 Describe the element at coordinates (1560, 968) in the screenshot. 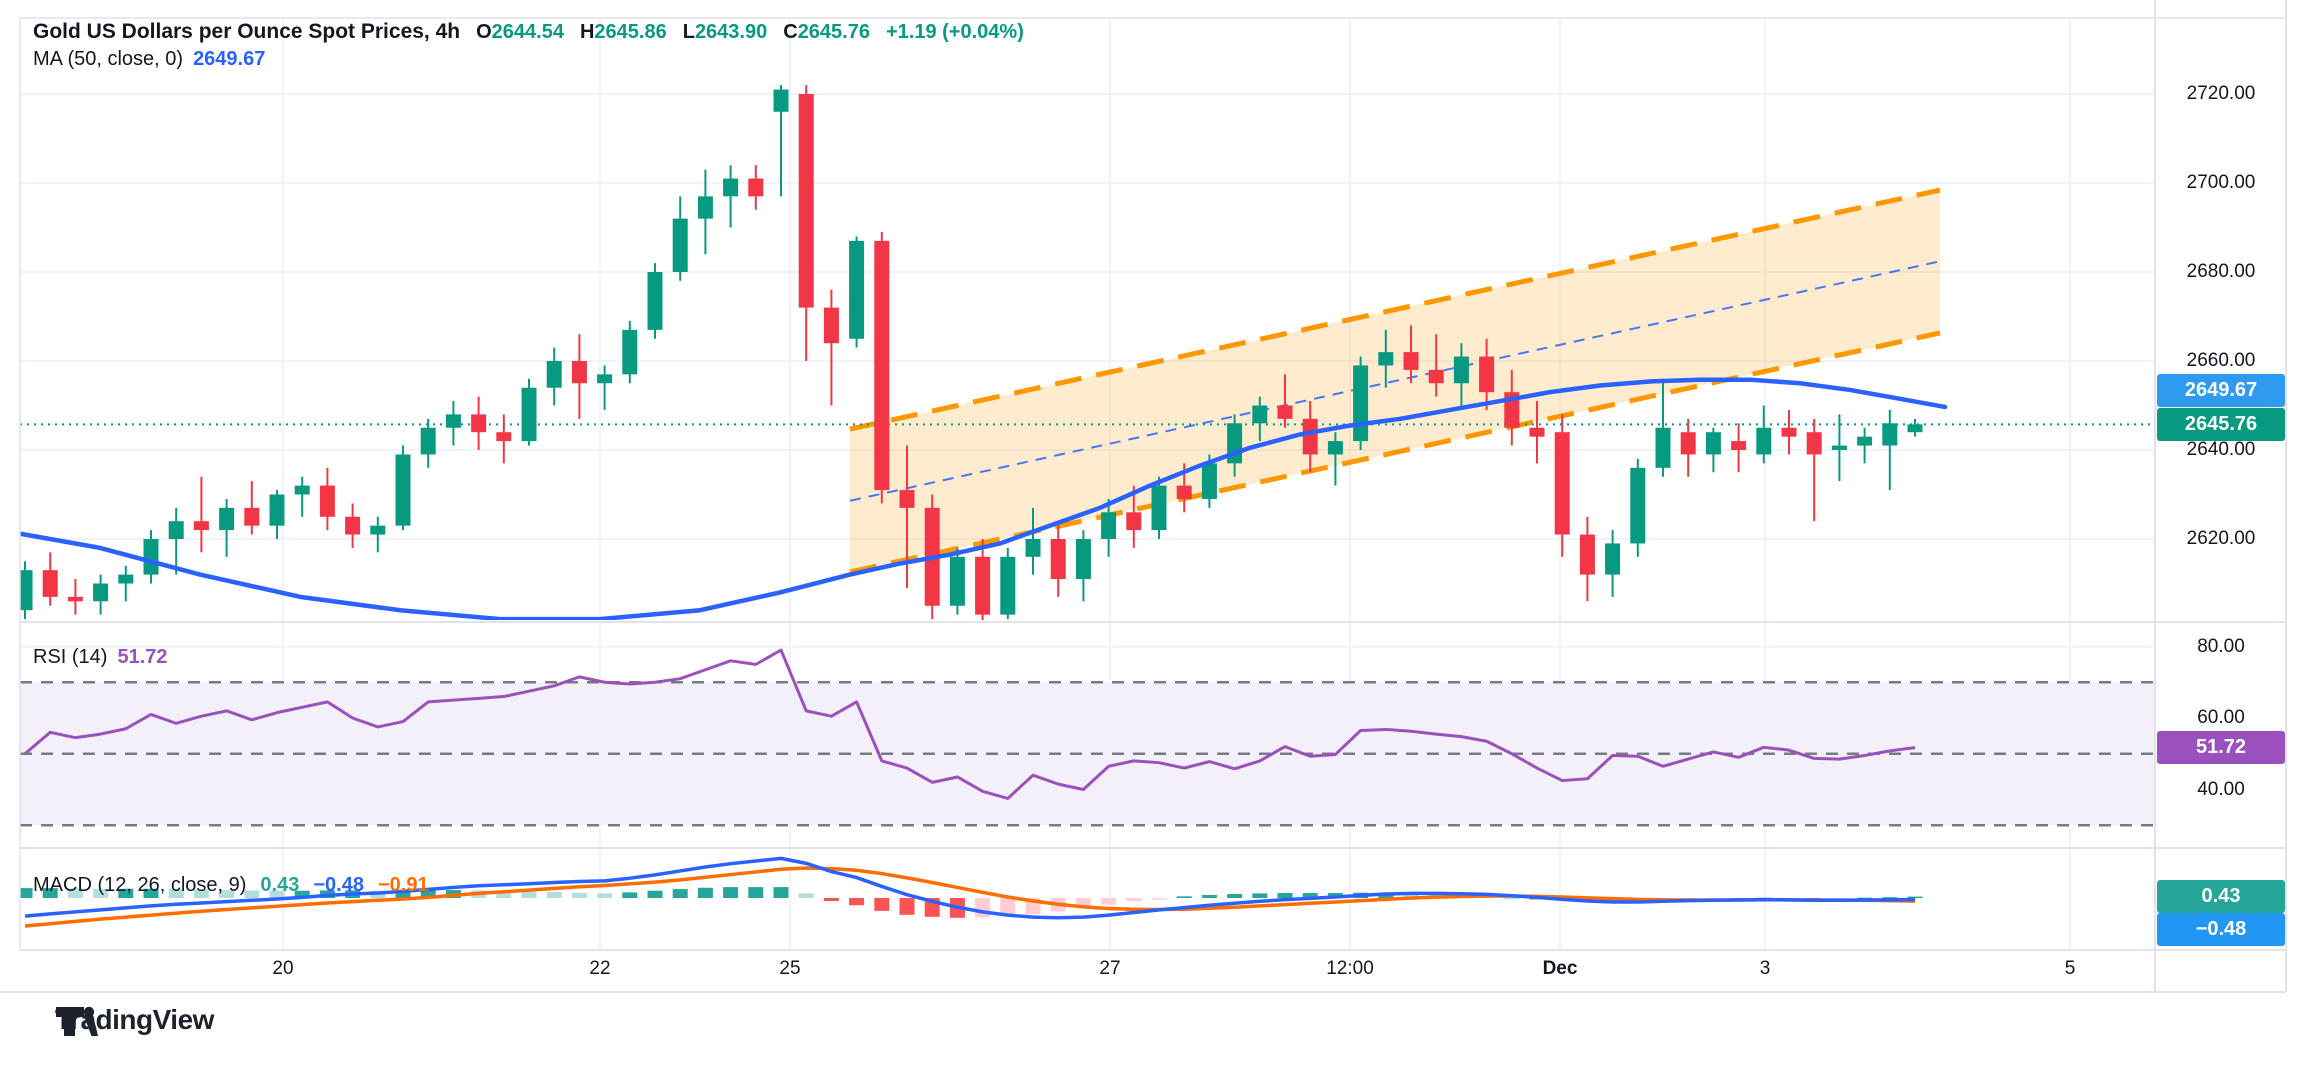

I see `time-tick-label: Dec` at that location.